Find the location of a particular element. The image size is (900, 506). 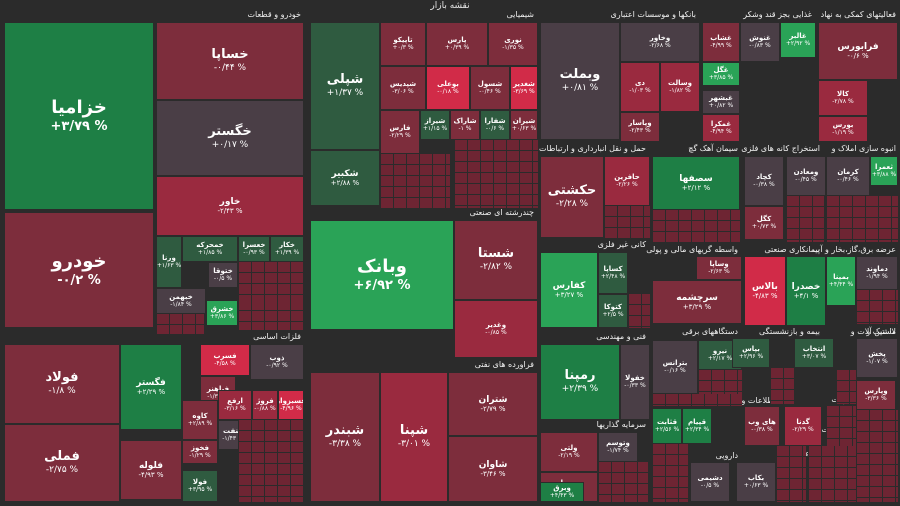

stock-tile: غنوش -۰/۸۳ % is located at coordinates (760, 42).